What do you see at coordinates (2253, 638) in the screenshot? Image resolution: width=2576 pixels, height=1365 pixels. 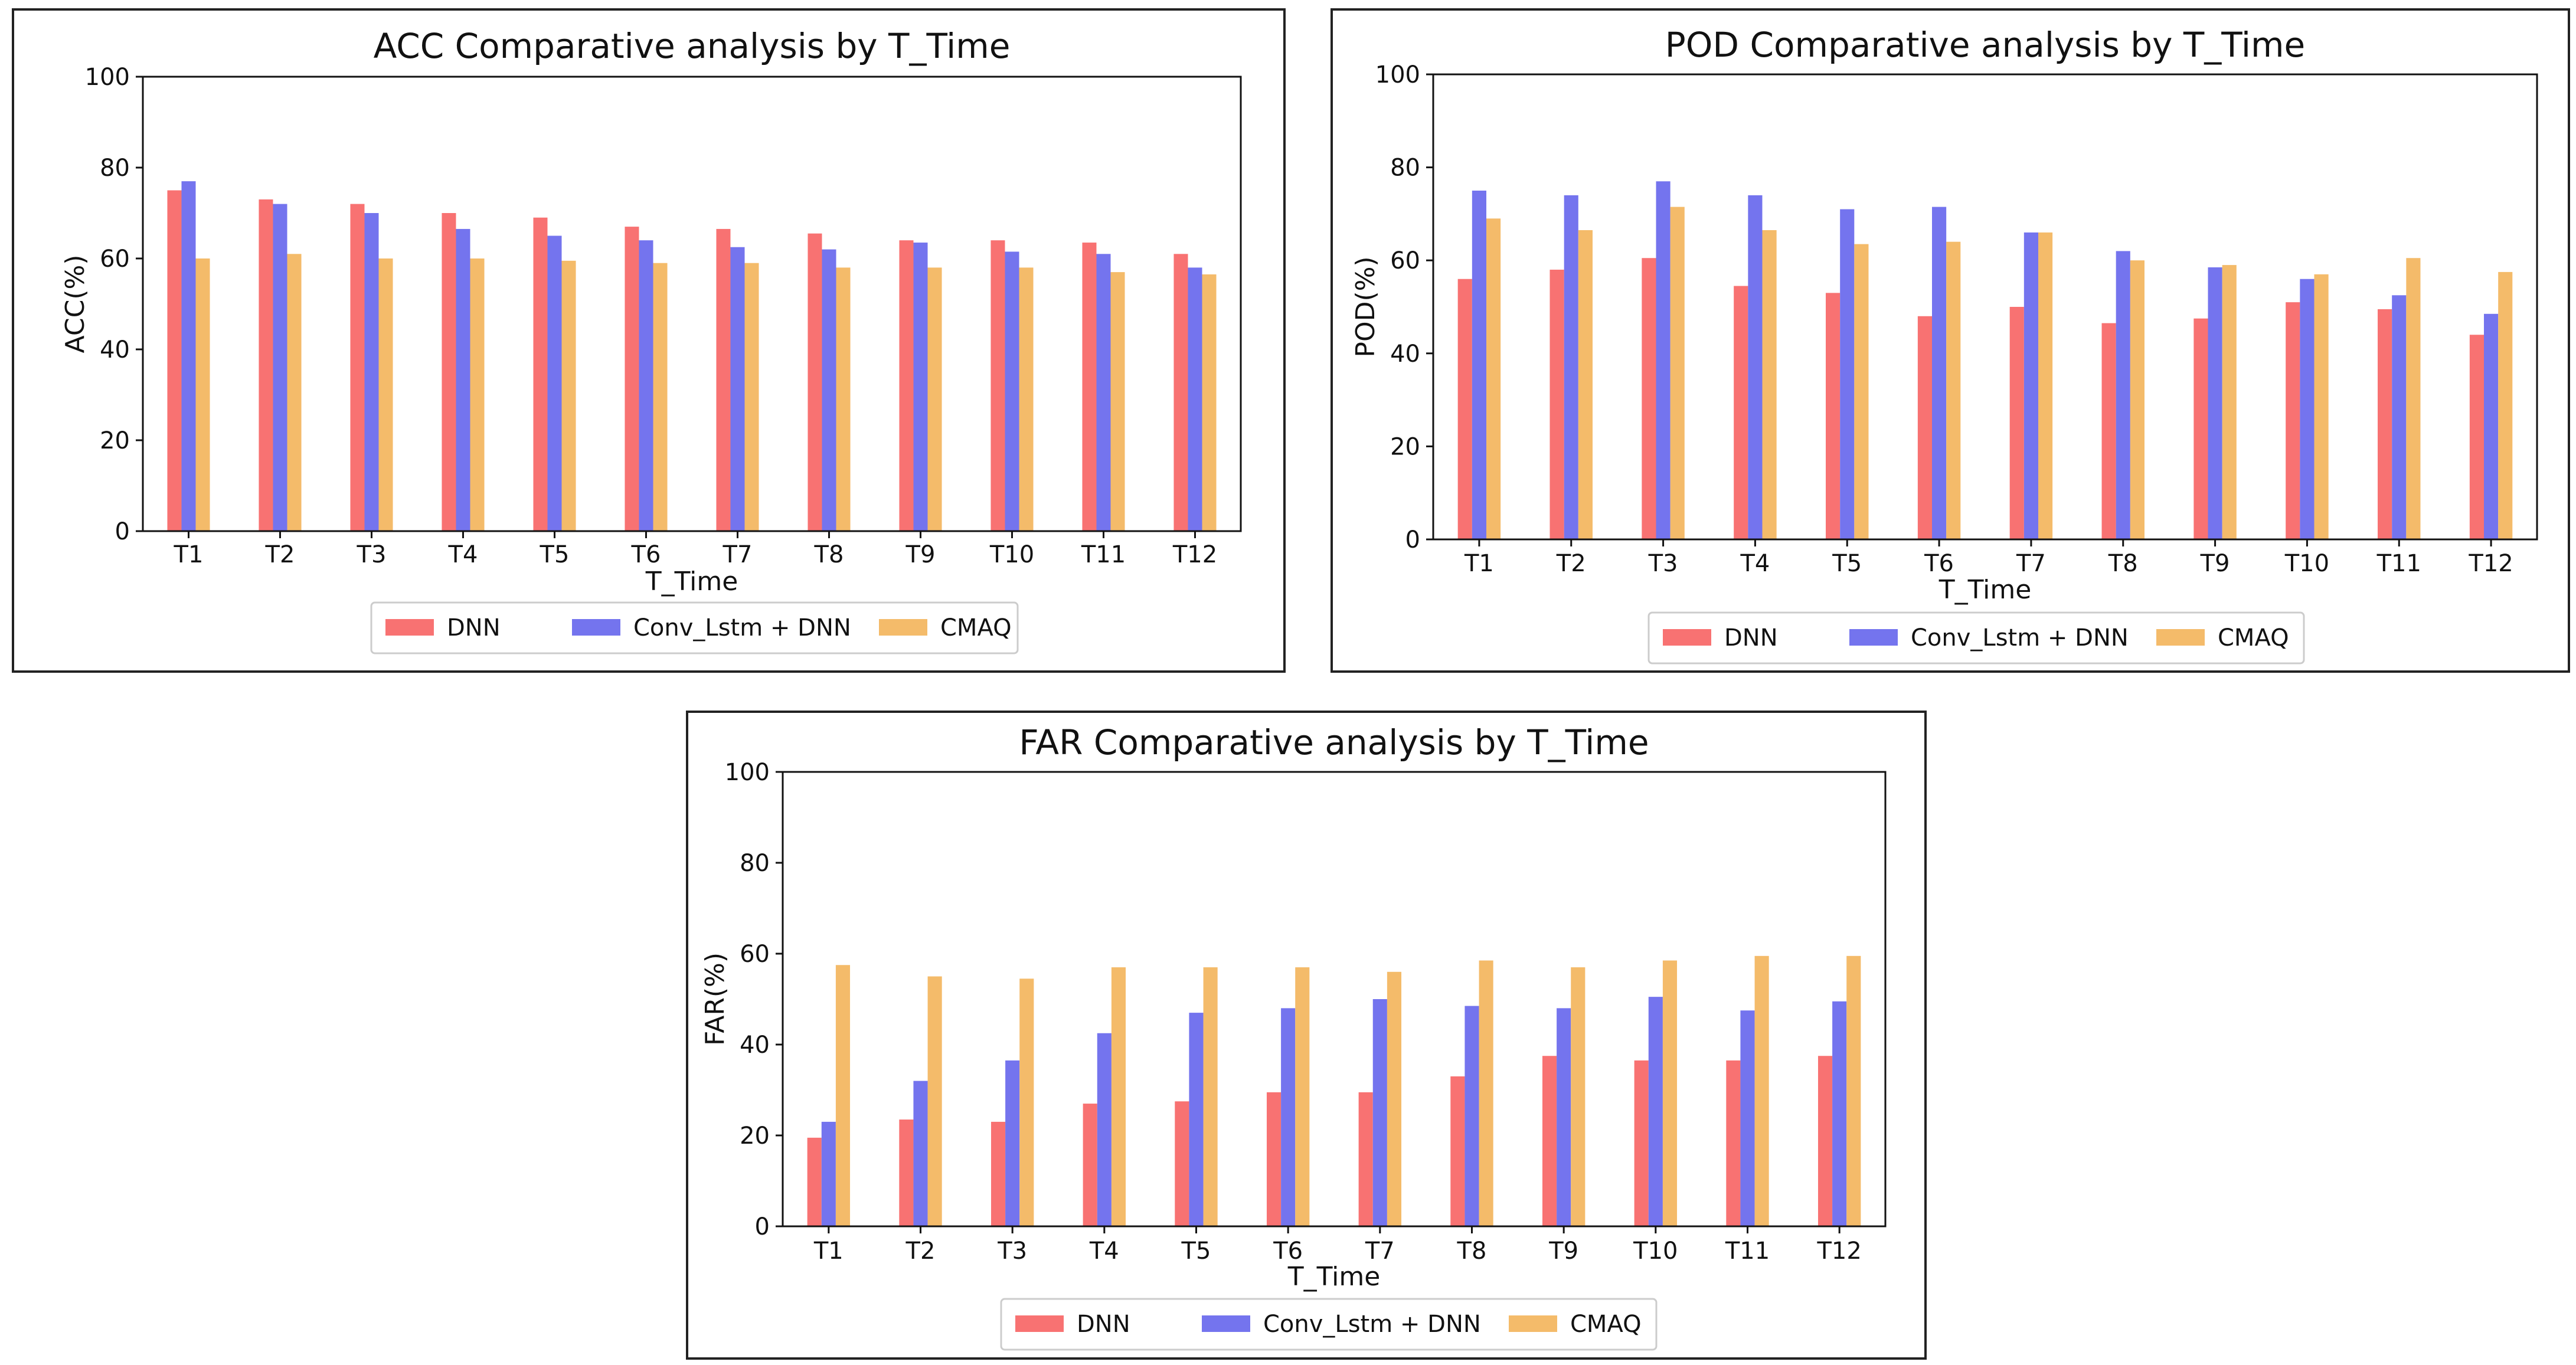 I see `pod-legend-label-2: CMAQ` at bounding box center [2253, 638].